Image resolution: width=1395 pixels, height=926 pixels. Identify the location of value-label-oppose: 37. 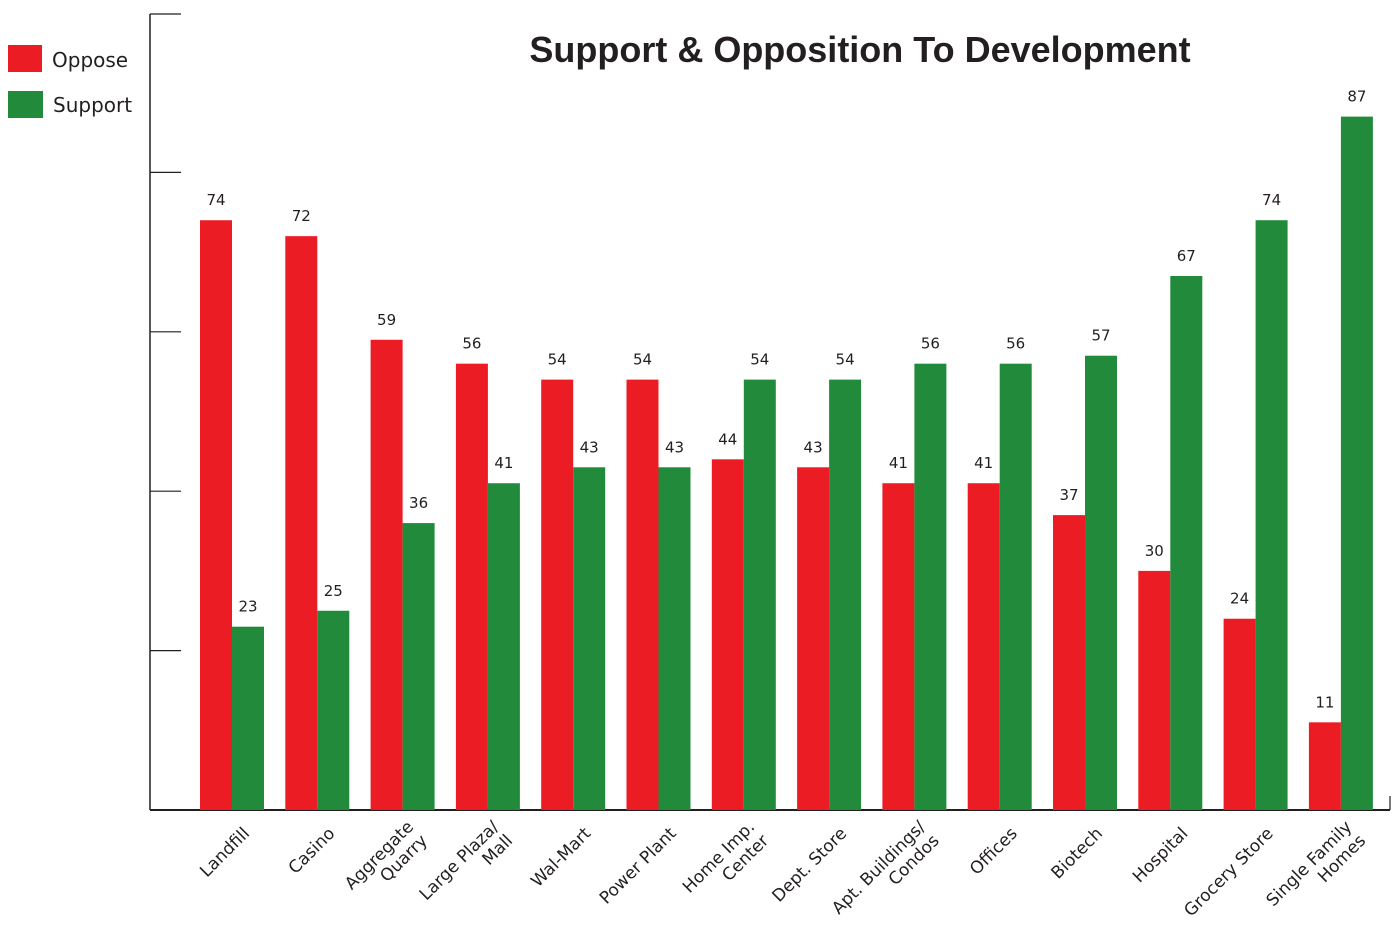
(1068, 495).